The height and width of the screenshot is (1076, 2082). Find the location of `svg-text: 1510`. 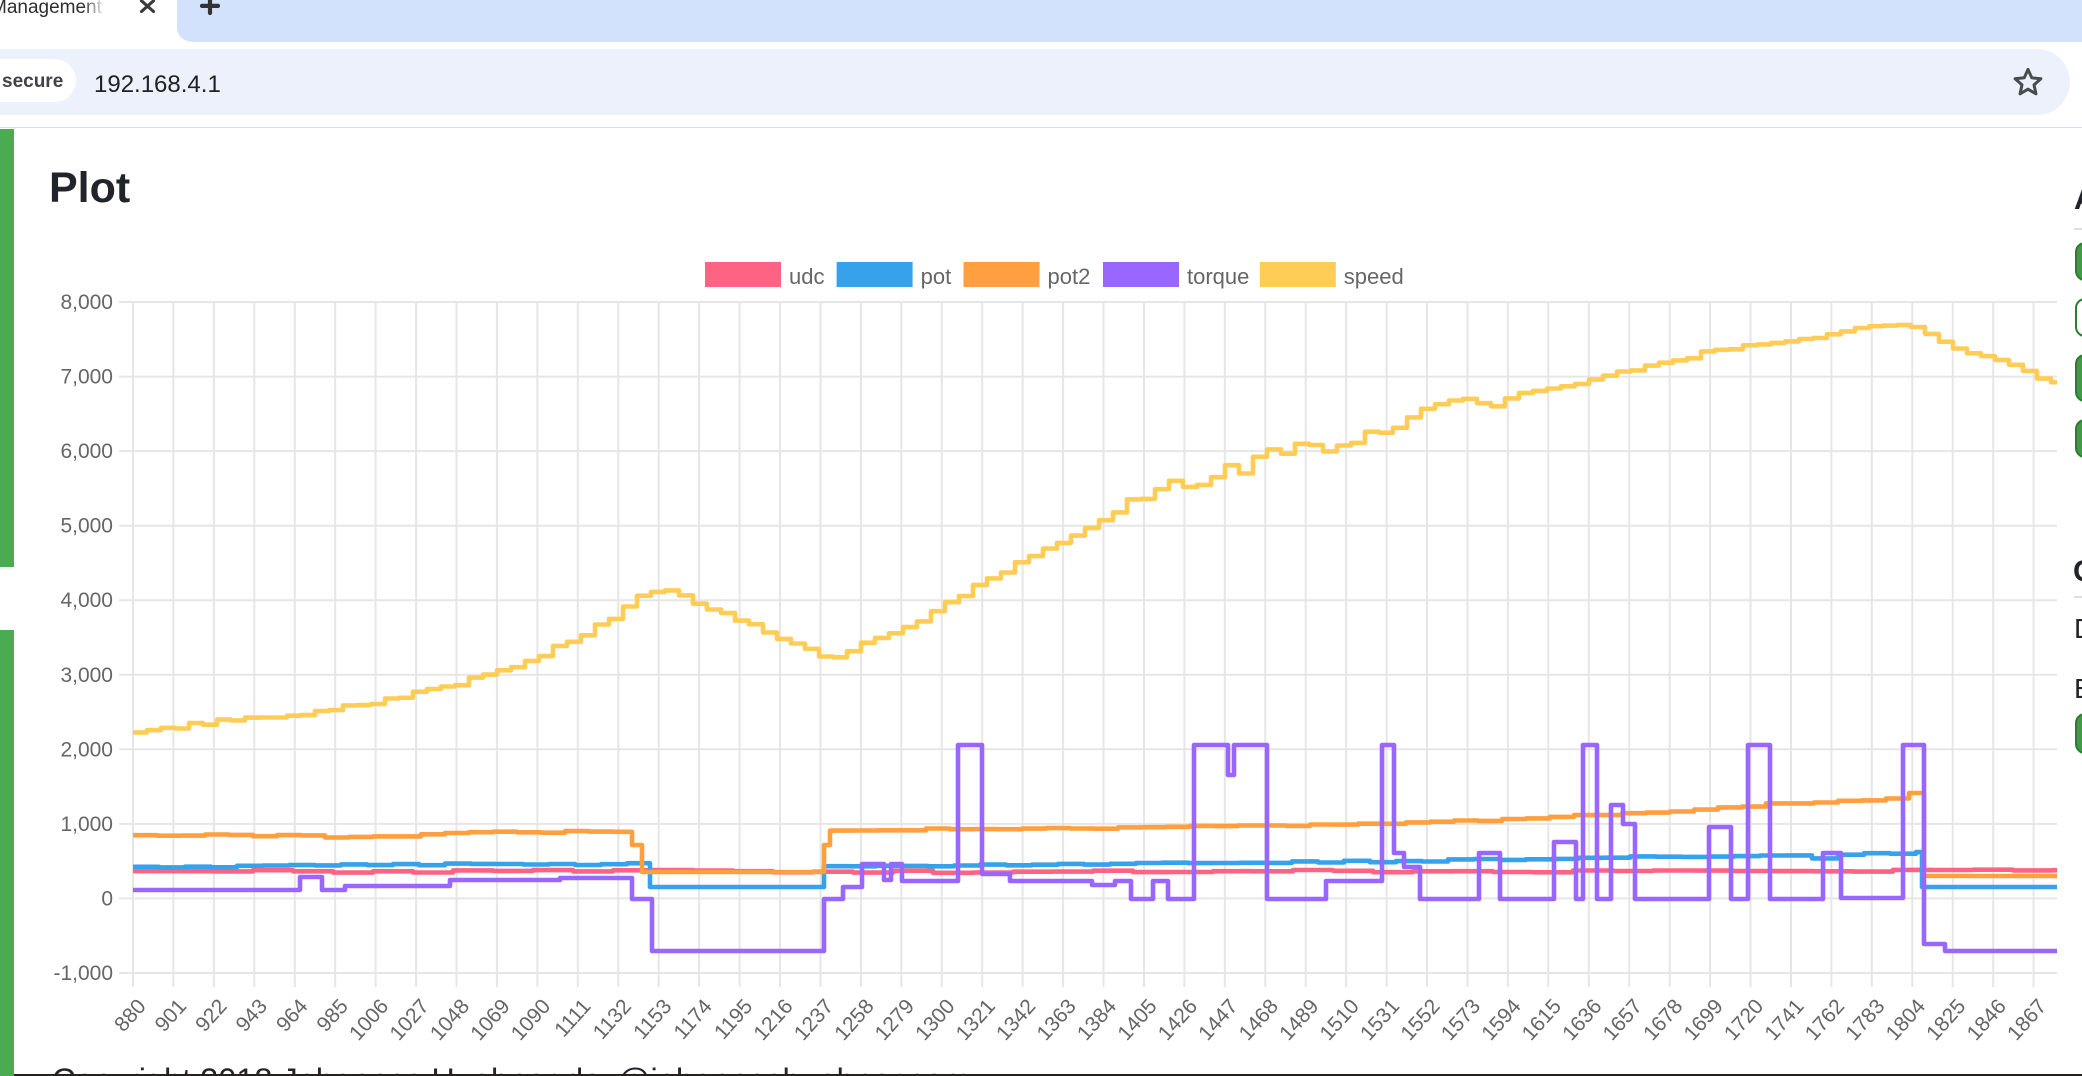

svg-text: 1510 is located at coordinates (1339, 1020).